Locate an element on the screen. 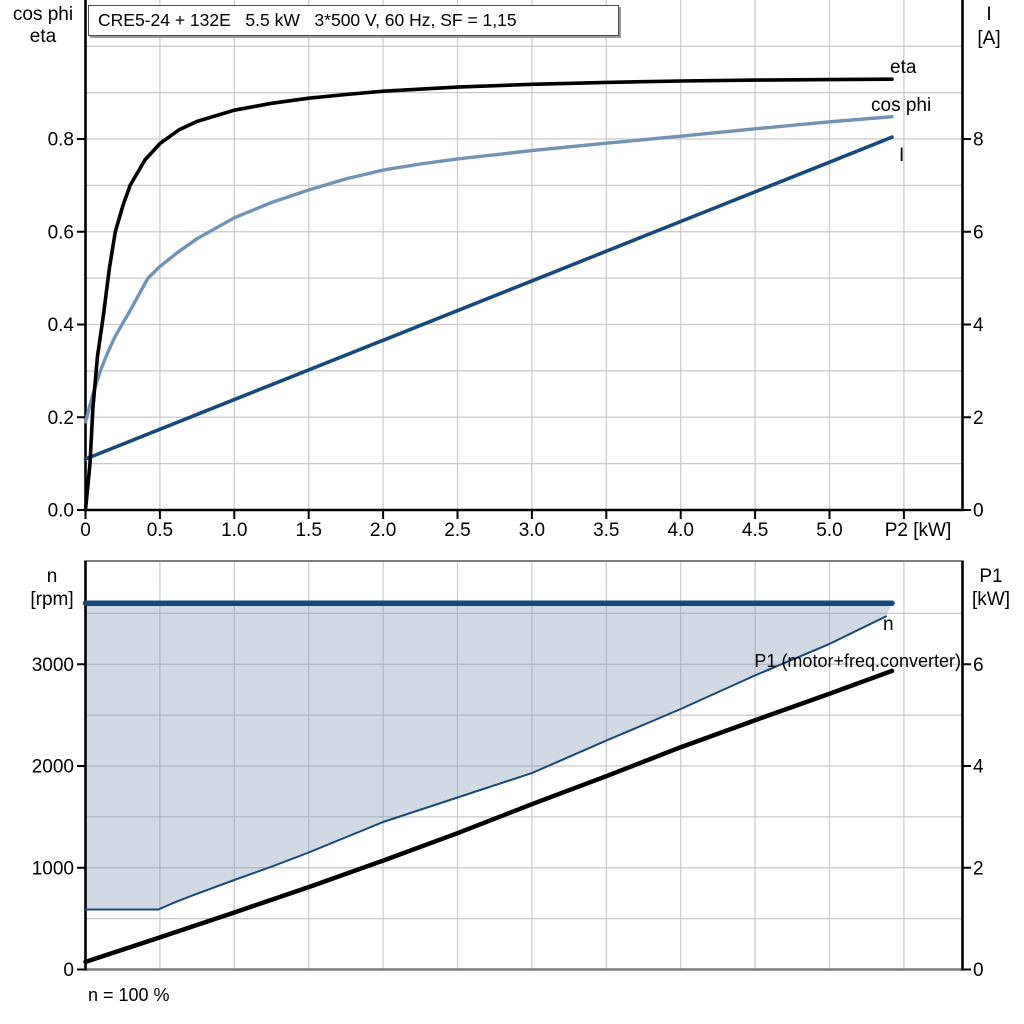 The height and width of the screenshot is (1024, 1024). top-x-tick-label: 4.0 is located at coordinates (680, 530).